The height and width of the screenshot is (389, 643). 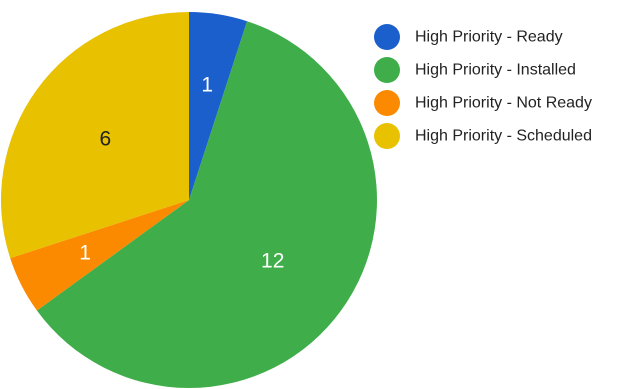 I want to click on pie-slice-high-priority-ready, so click(x=218, y=105).